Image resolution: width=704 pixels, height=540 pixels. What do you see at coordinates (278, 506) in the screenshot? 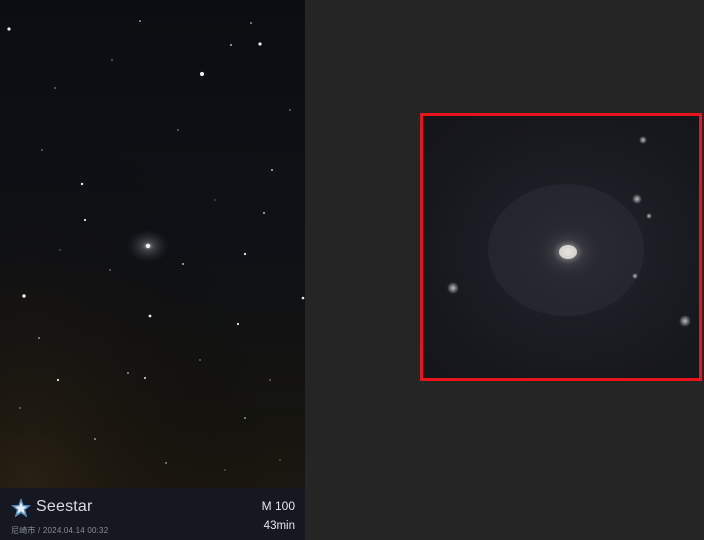
I see `target-name: M 100` at bounding box center [278, 506].